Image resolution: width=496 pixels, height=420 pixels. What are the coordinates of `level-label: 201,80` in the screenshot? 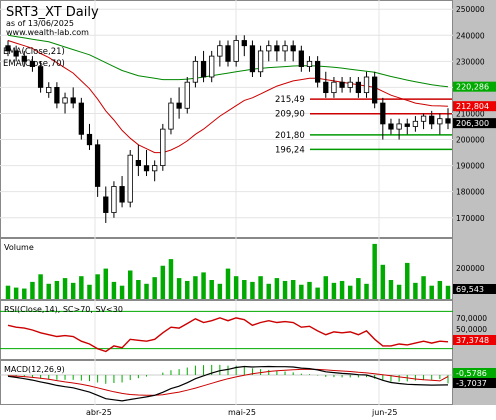 It's located at (290, 136).